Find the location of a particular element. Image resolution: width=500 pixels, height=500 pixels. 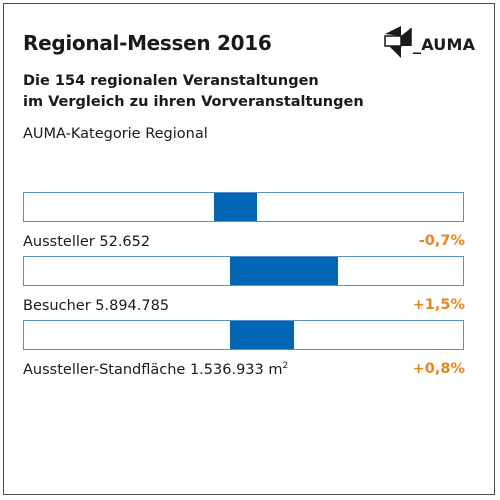

bar-track-aussteller is located at coordinates (243, 207).